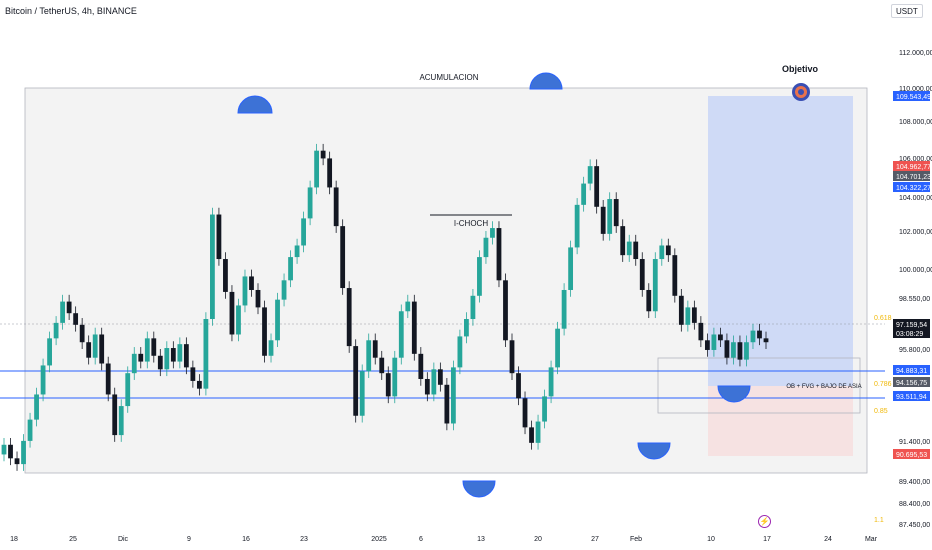 This screenshot has width=932, height=550. Describe the element at coordinates (379, 539) in the screenshot. I see `time-axis-label: 2025` at that location.